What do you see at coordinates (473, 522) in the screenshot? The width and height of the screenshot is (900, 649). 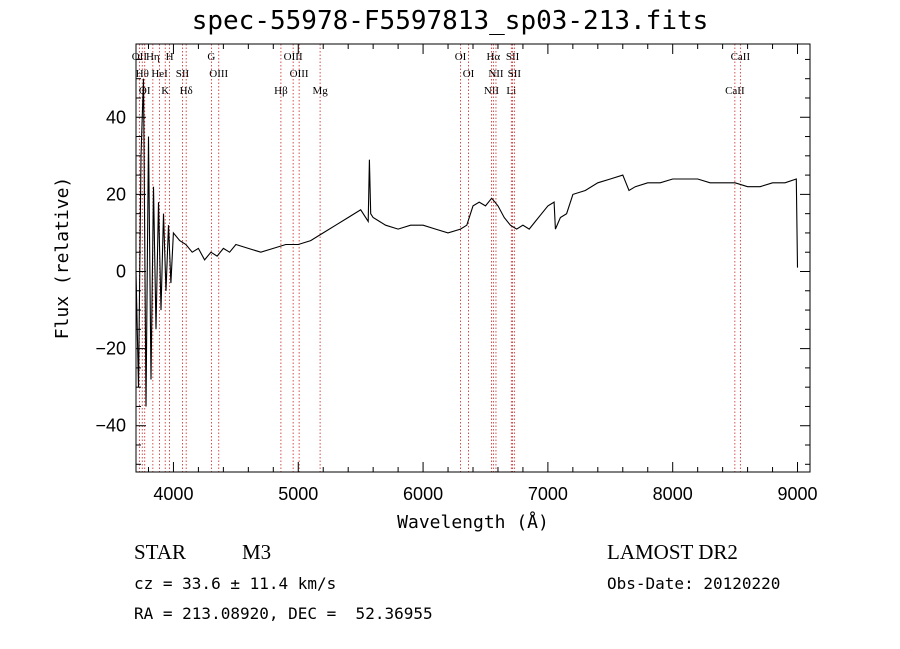 I see `x-axis-label: Wavelength (Å)` at bounding box center [473, 522].